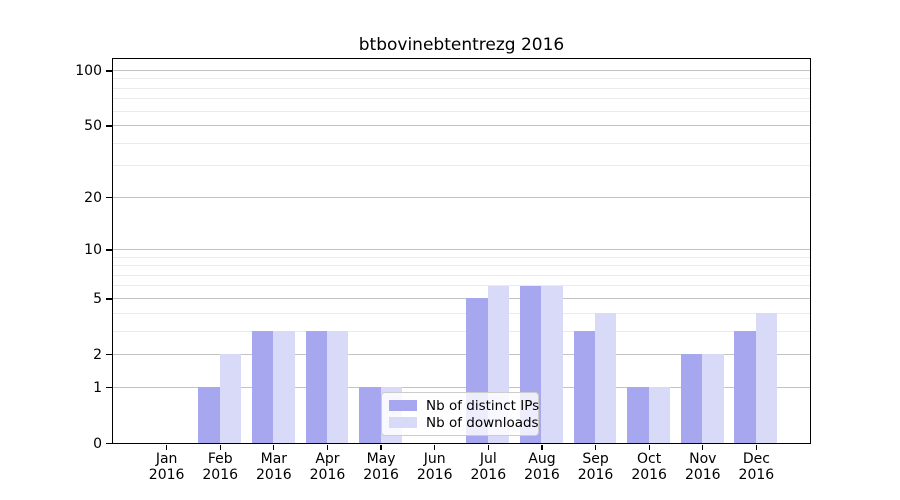  What do you see at coordinates (97, 298) in the screenshot?
I see `y-tick-label: 5` at bounding box center [97, 298].